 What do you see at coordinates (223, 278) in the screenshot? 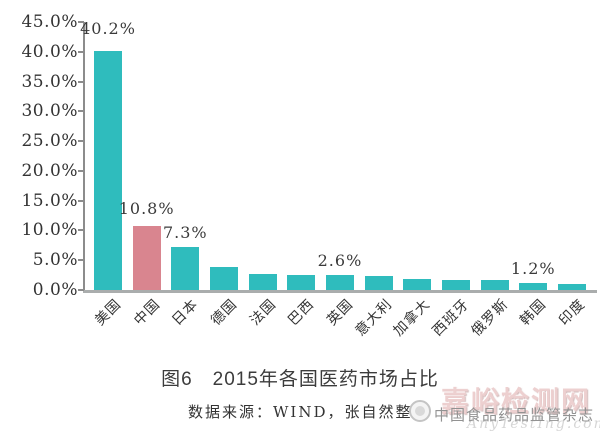
I see `chart-bar-德国` at bounding box center [223, 278].